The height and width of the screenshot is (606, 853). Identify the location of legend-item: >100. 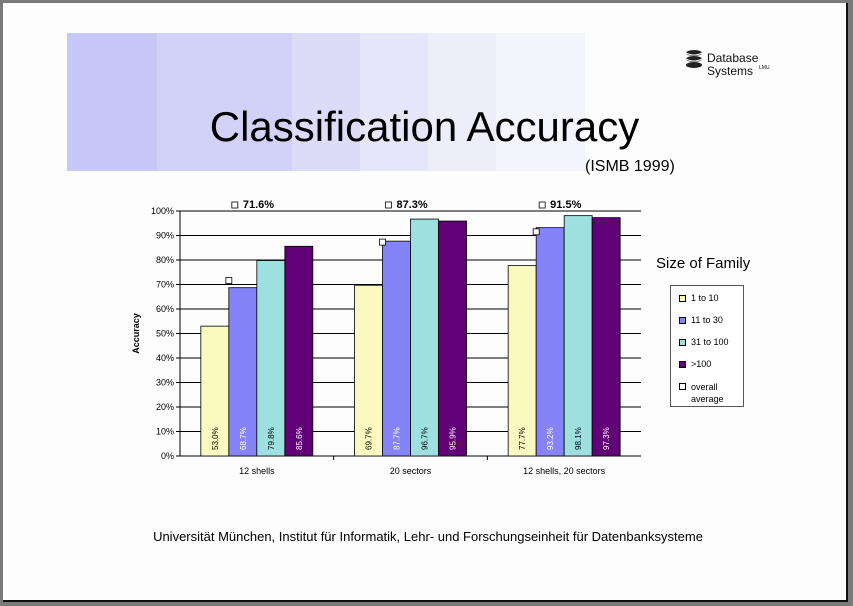
(695, 364).